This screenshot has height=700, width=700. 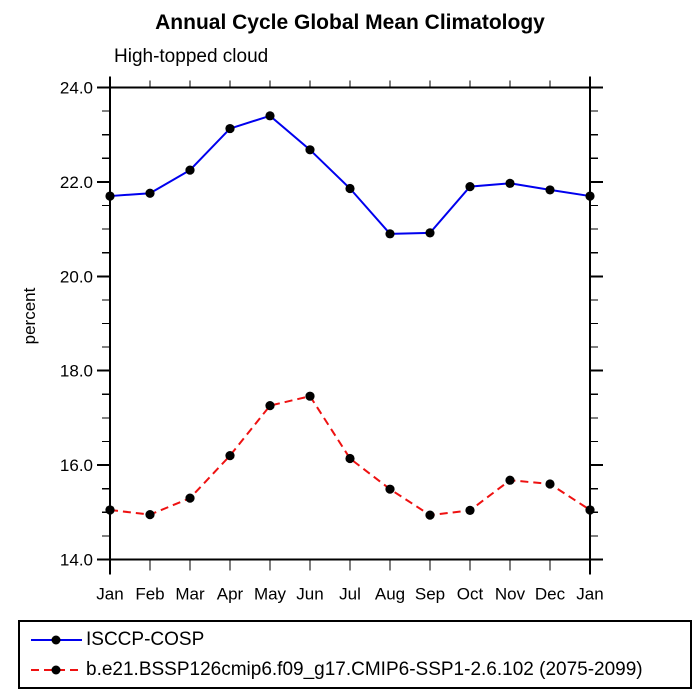 I want to click on y-tick-label: 20.0, so click(x=76, y=276).